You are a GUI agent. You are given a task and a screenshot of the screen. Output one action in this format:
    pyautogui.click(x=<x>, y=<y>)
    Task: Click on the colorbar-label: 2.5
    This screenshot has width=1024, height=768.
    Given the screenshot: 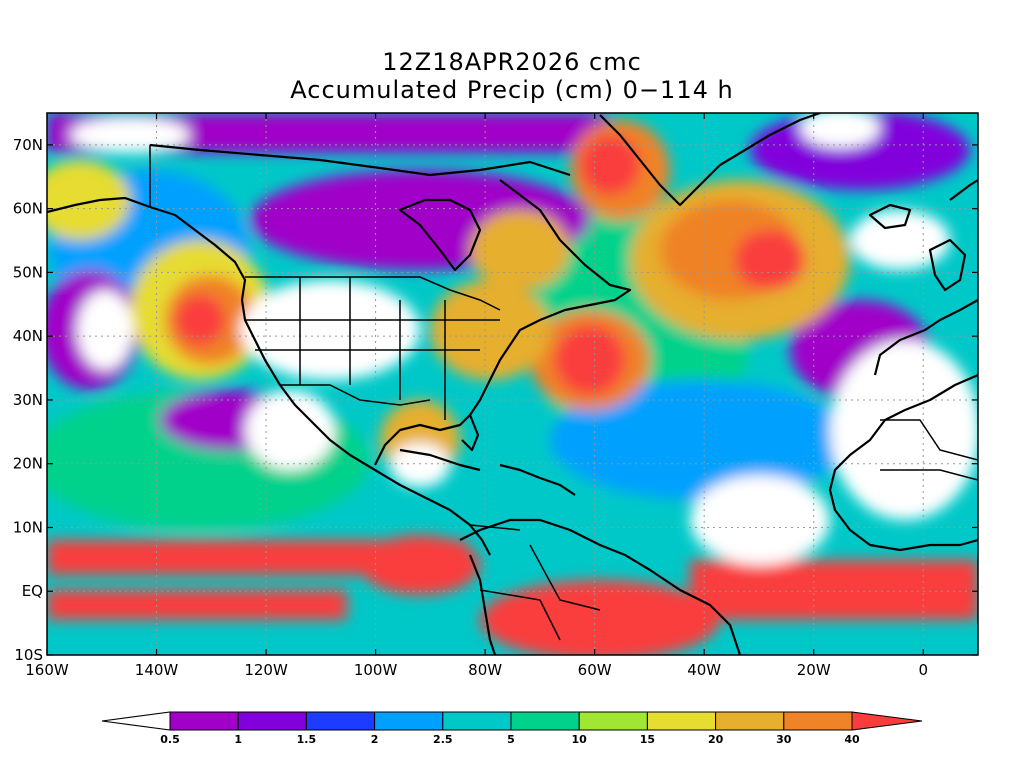 What is the action you would take?
    pyautogui.click(x=443, y=739)
    